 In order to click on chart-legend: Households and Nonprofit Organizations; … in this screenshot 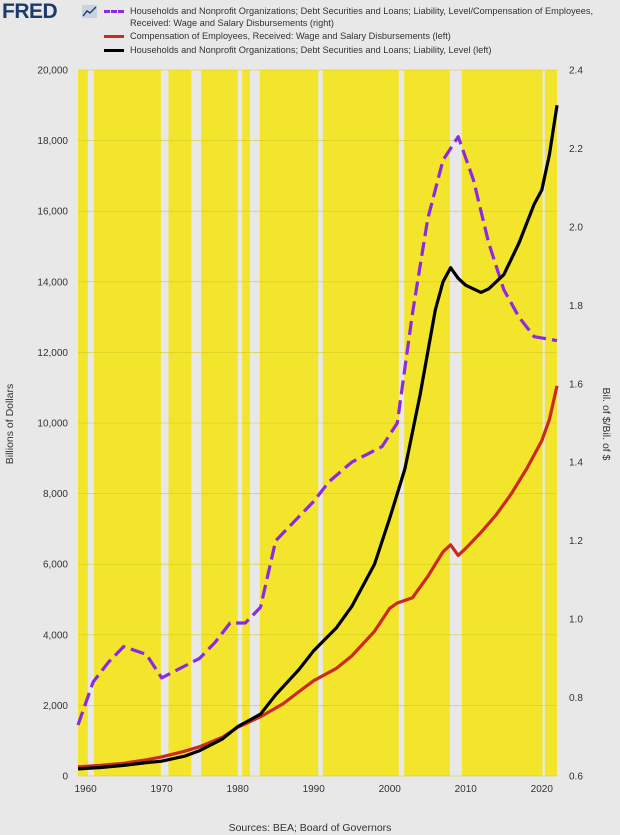, I will do `click(359, 32)`.